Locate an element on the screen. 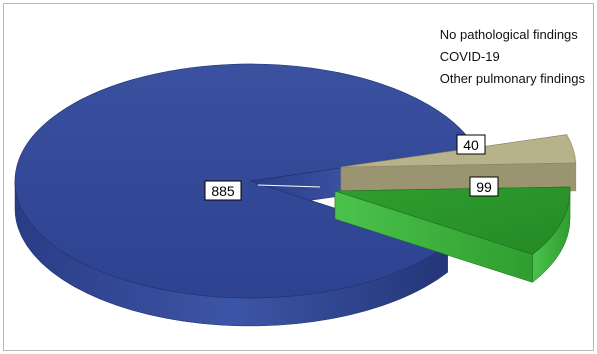 Image resolution: width=597 pixels, height=354 pixels. legend-entry-no-pathological-findings: No pathological findings is located at coordinates (508, 34).